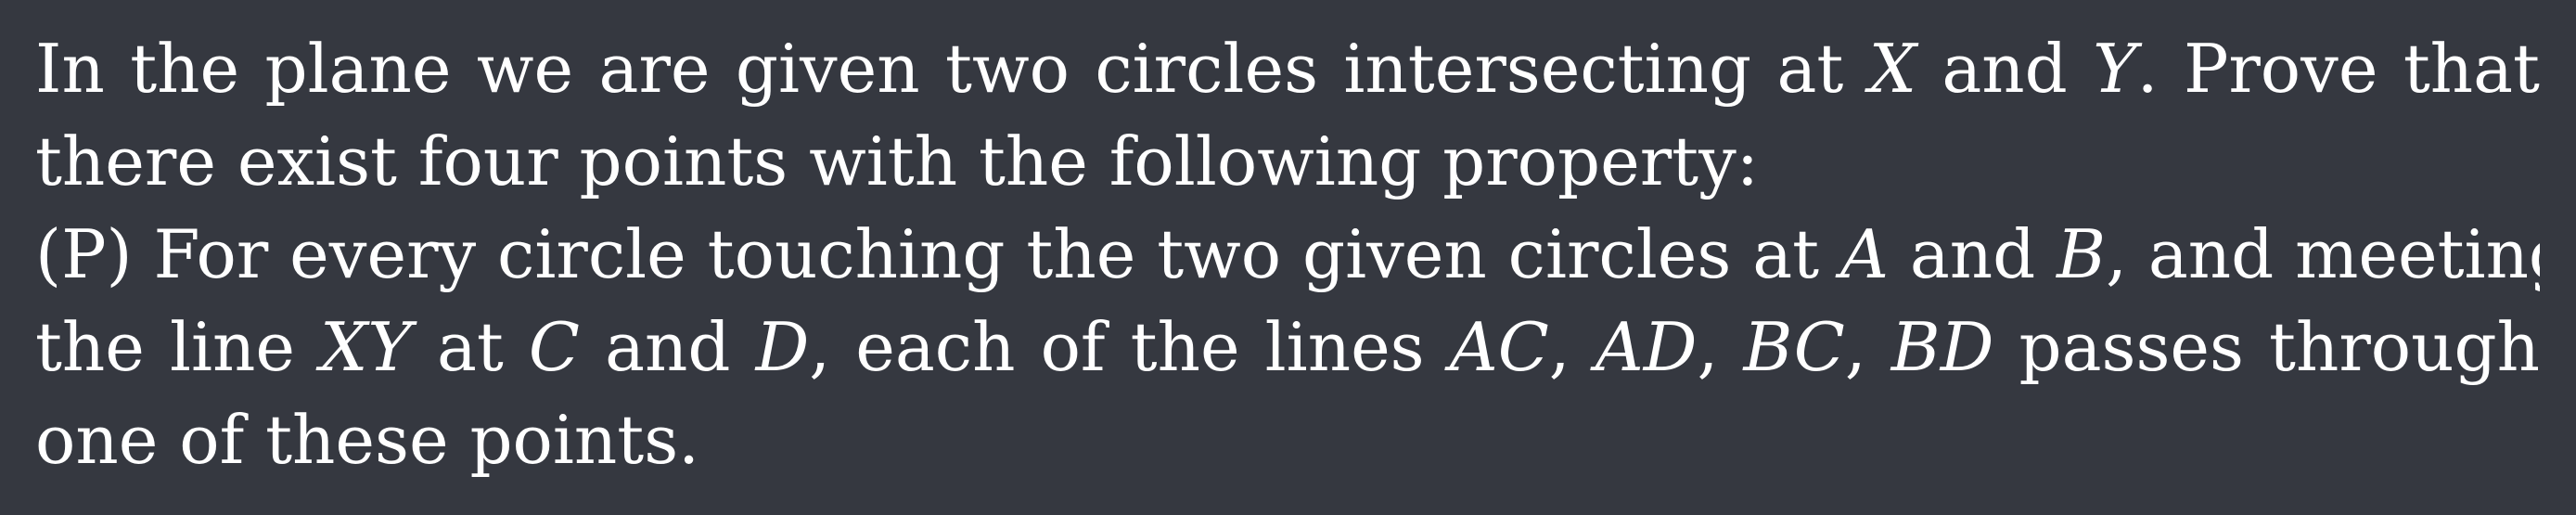  What do you see at coordinates (782, 347) in the screenshot?
I see `math-symbol-d: D` at bounding box center [782, 347].